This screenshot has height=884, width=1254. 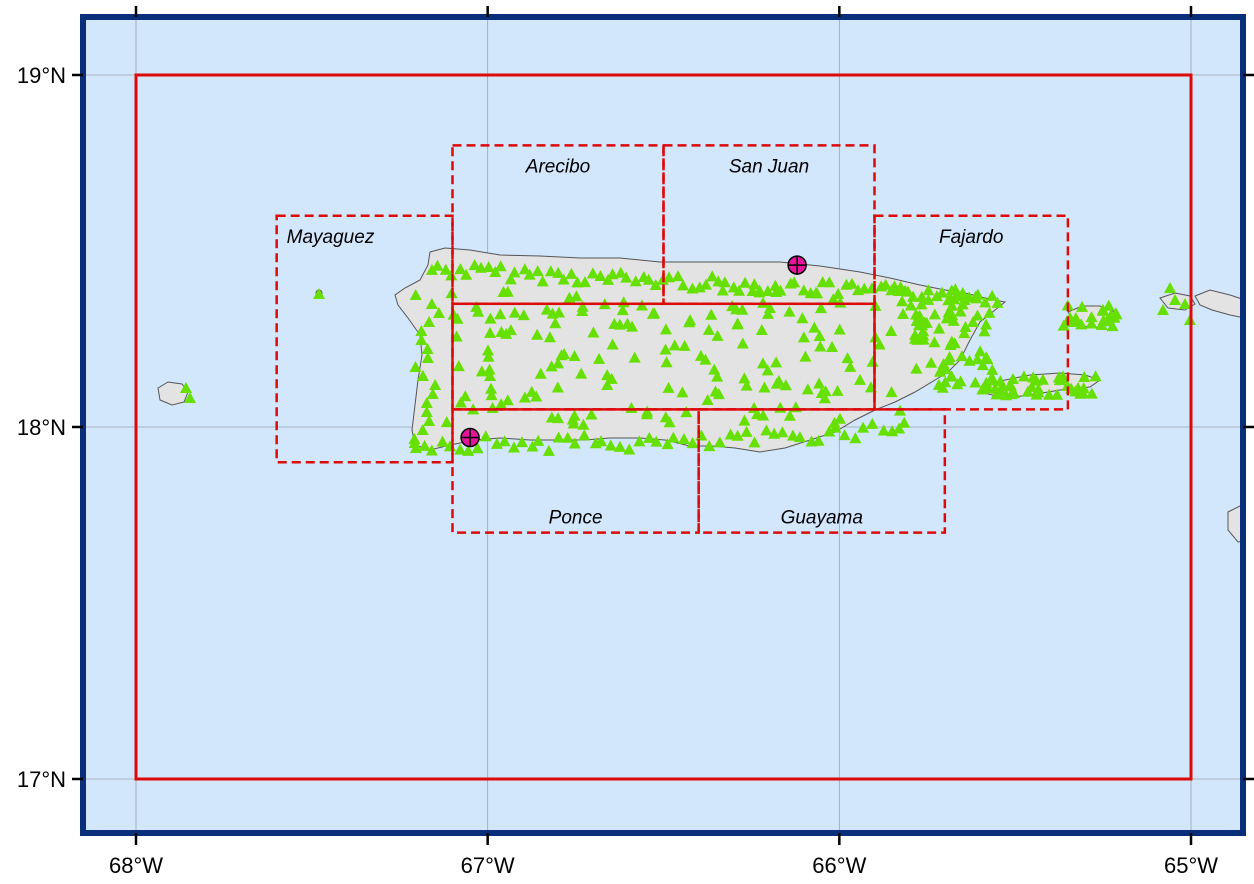 I want to click on mona-island, so click(x=173, y=393).